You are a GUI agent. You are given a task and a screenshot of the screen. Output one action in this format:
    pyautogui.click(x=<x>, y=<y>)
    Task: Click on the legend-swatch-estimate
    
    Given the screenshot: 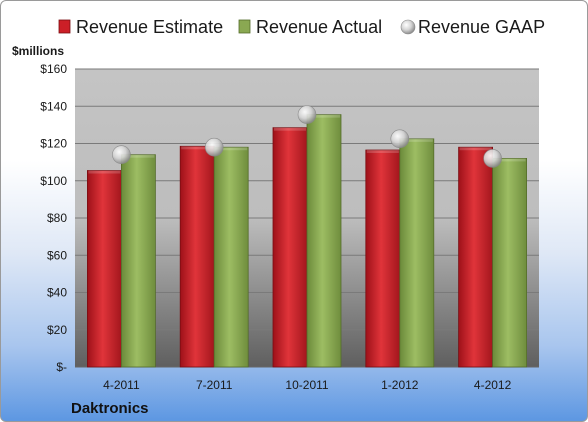 What is the action you would take?
    pyautogui.click(x=64, y=26)
    